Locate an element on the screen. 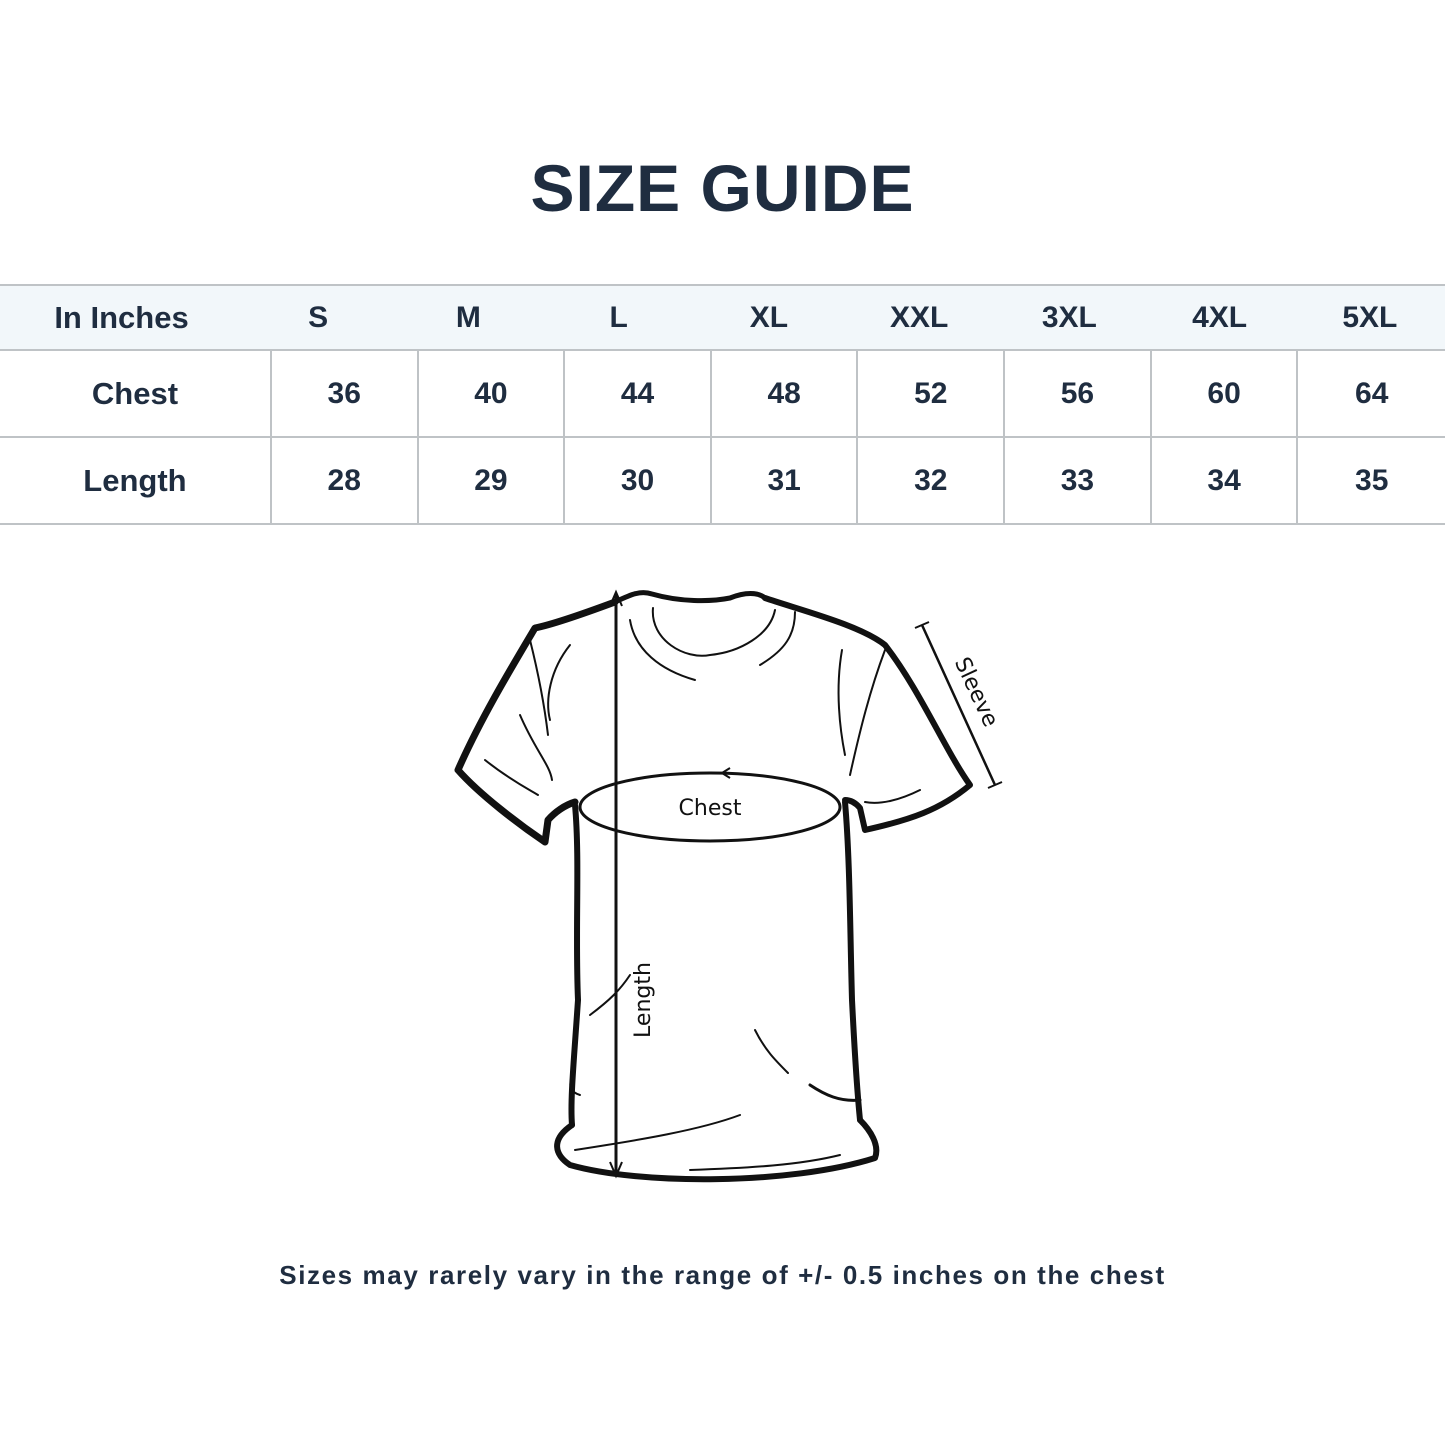  table-cell: 60 is located at coordinates (1225, 393).